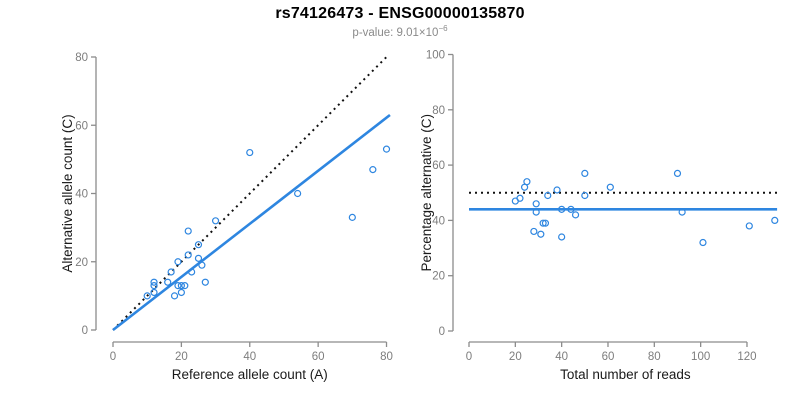 This screenshot has width=800, height=400. What do you see at coordinates (700, 357) in the screenshot?
I see `x-tick-label: 100` at bounding box center [700, 357].